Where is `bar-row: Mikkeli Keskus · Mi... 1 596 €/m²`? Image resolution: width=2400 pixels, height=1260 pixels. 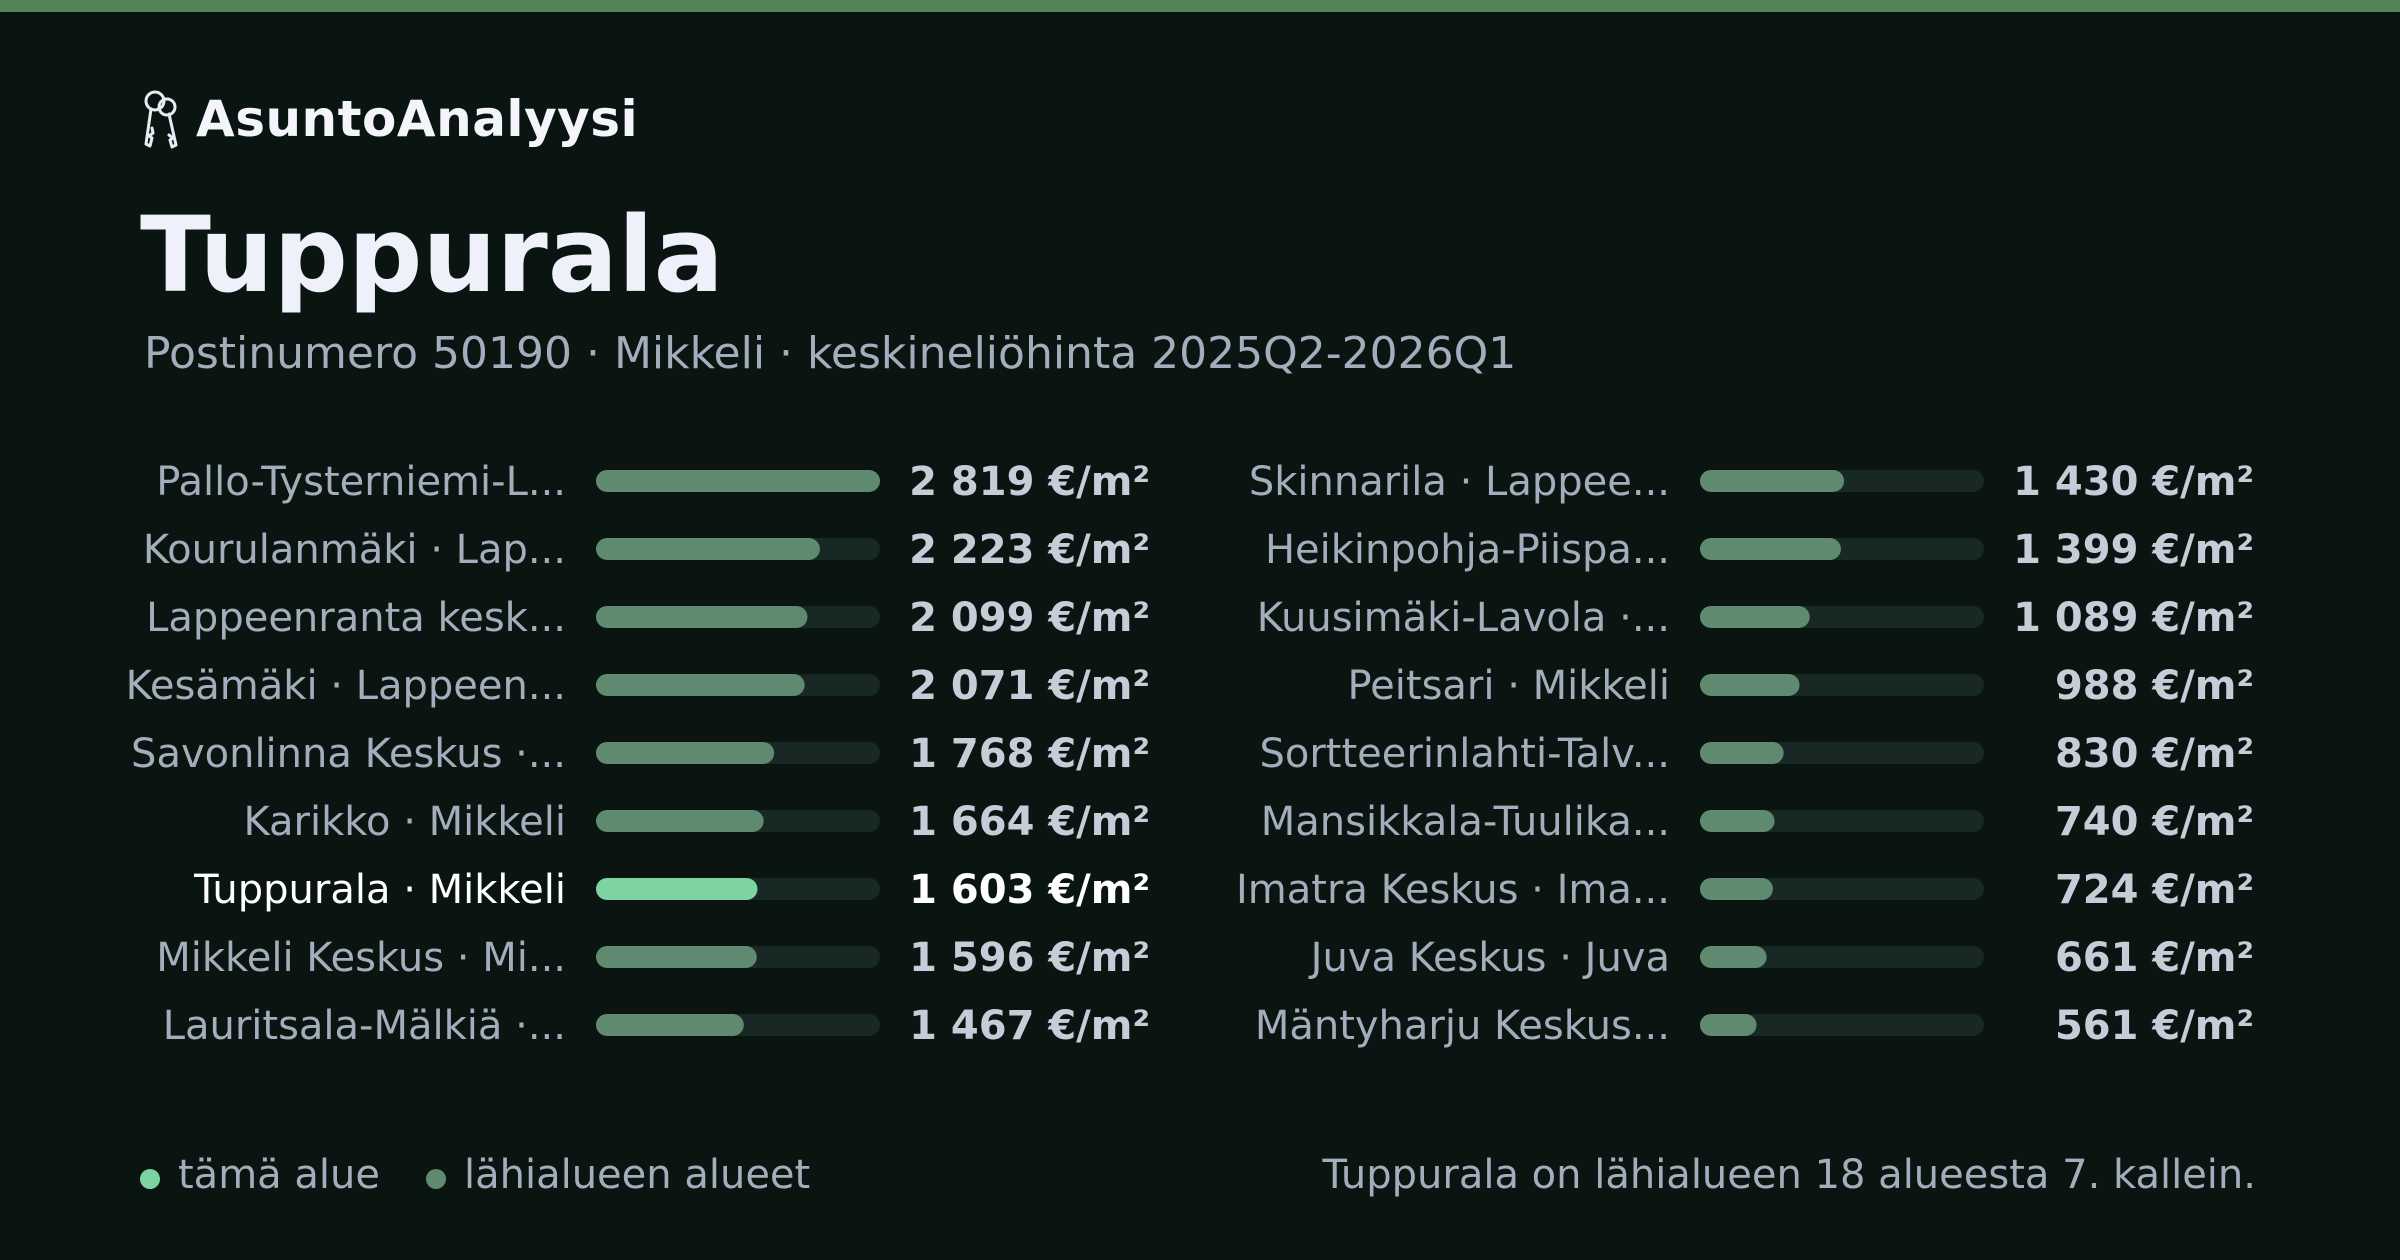 bar-row: Mikkeli Keskus · Mi... 1 596 €/m² is located at coordinates (653, 958).